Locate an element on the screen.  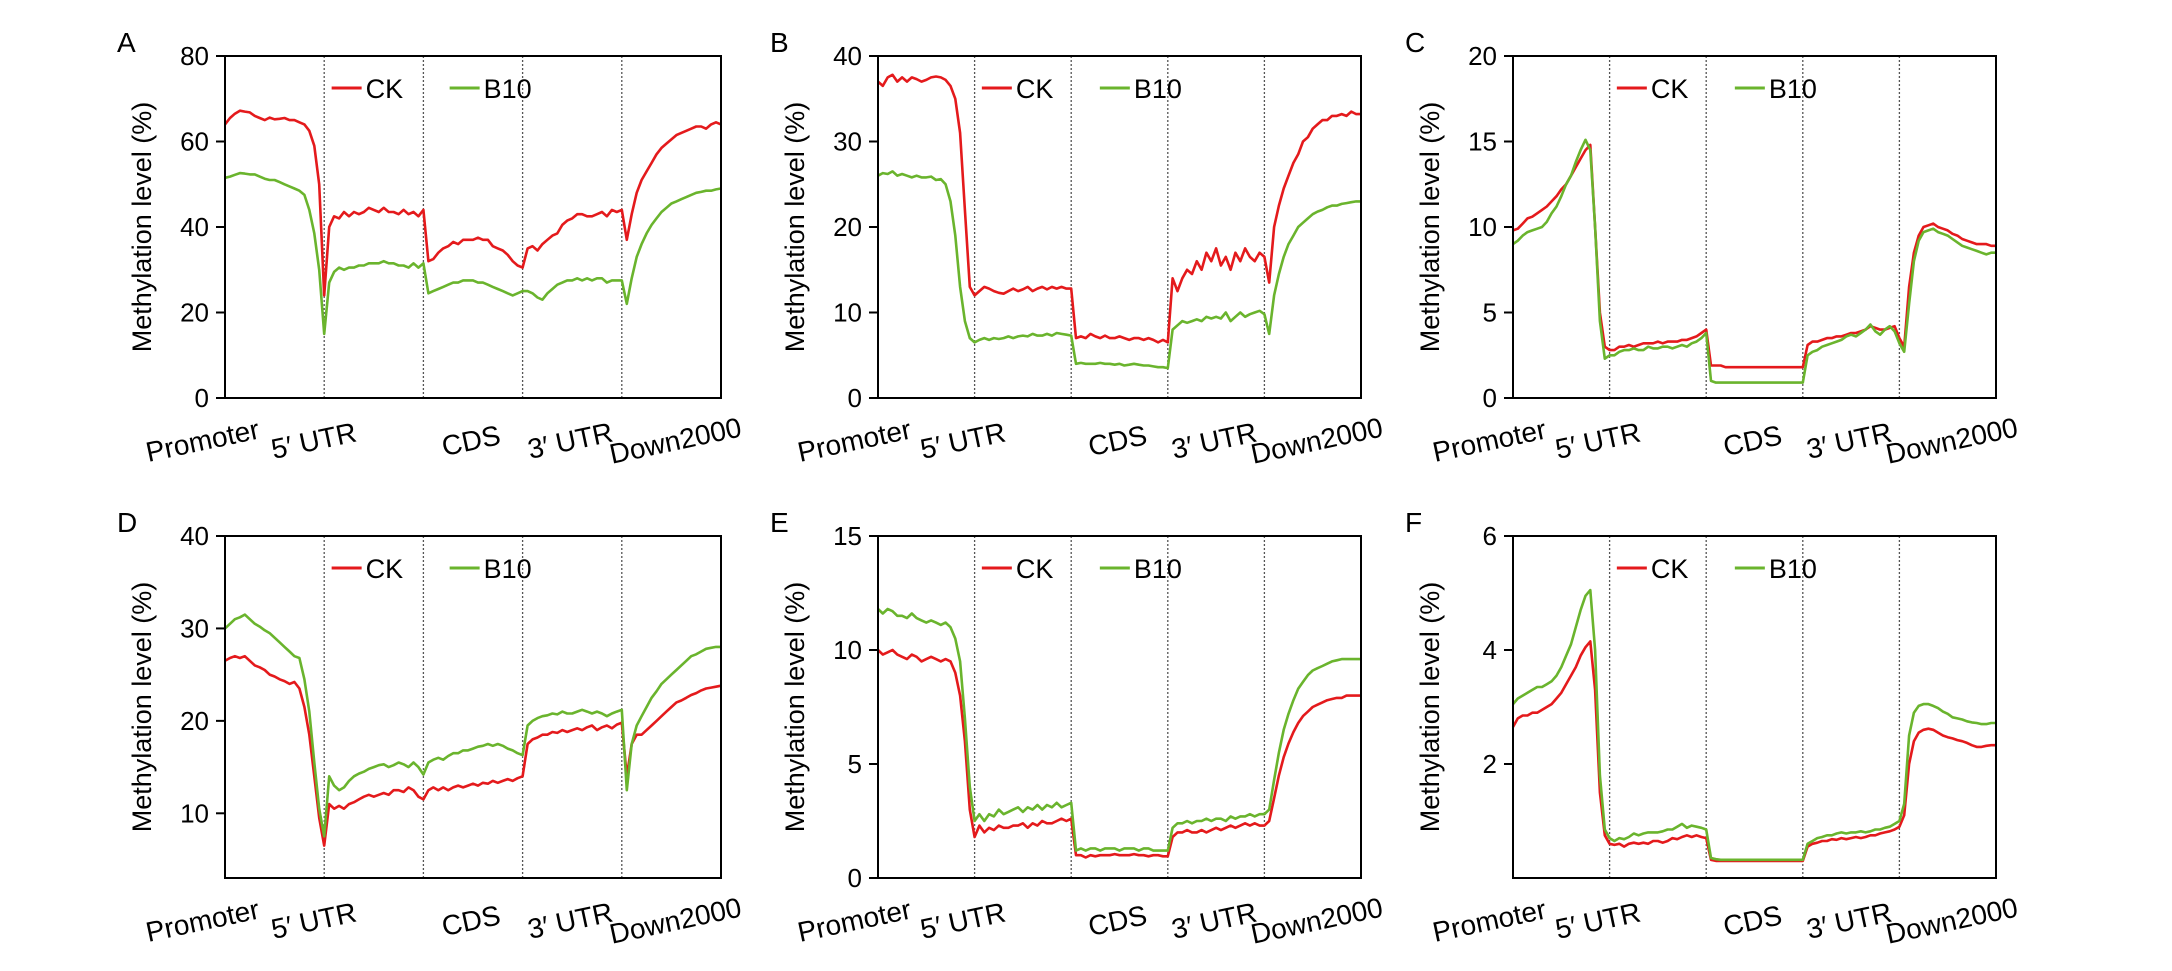
y-tick-label: 2 is located at coordinates (1490, 764).